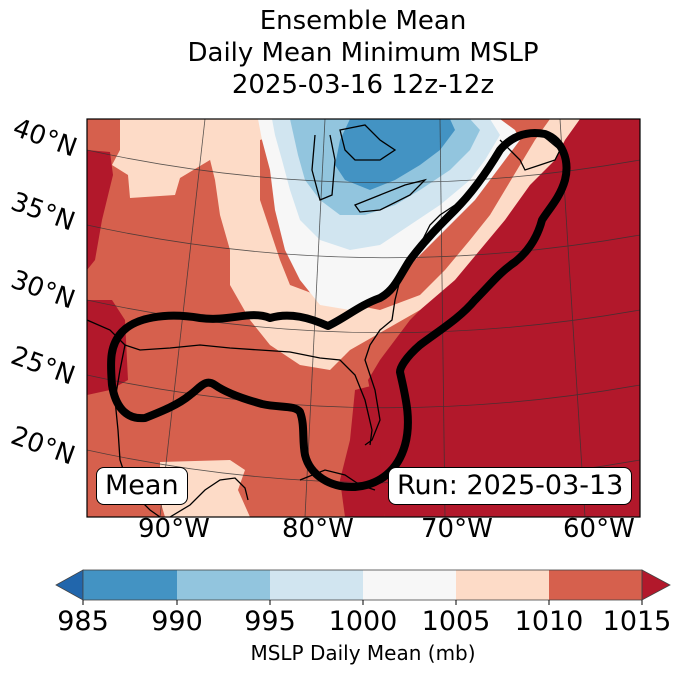 The width and height of the screenshot is (688, 674). Describe the element at coordinates (100, 210) in the screenshot. I see `fill-above-1015-west` at that location.